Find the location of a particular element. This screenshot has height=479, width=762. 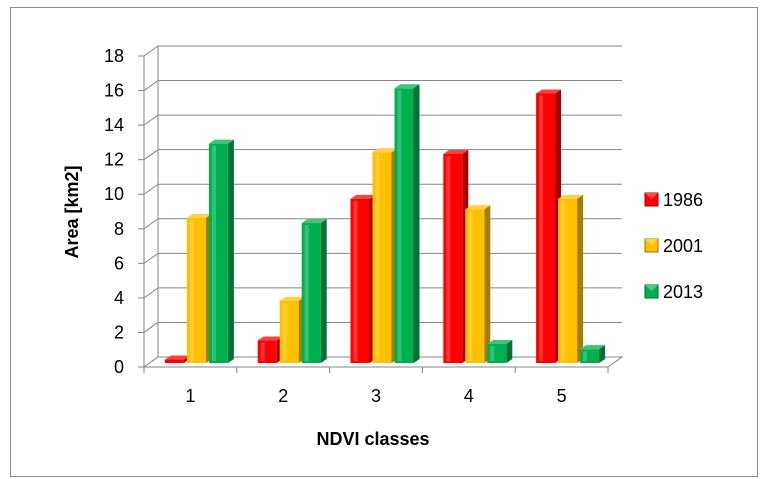

legend-label: 2001 is located at coordinates (683, 246).